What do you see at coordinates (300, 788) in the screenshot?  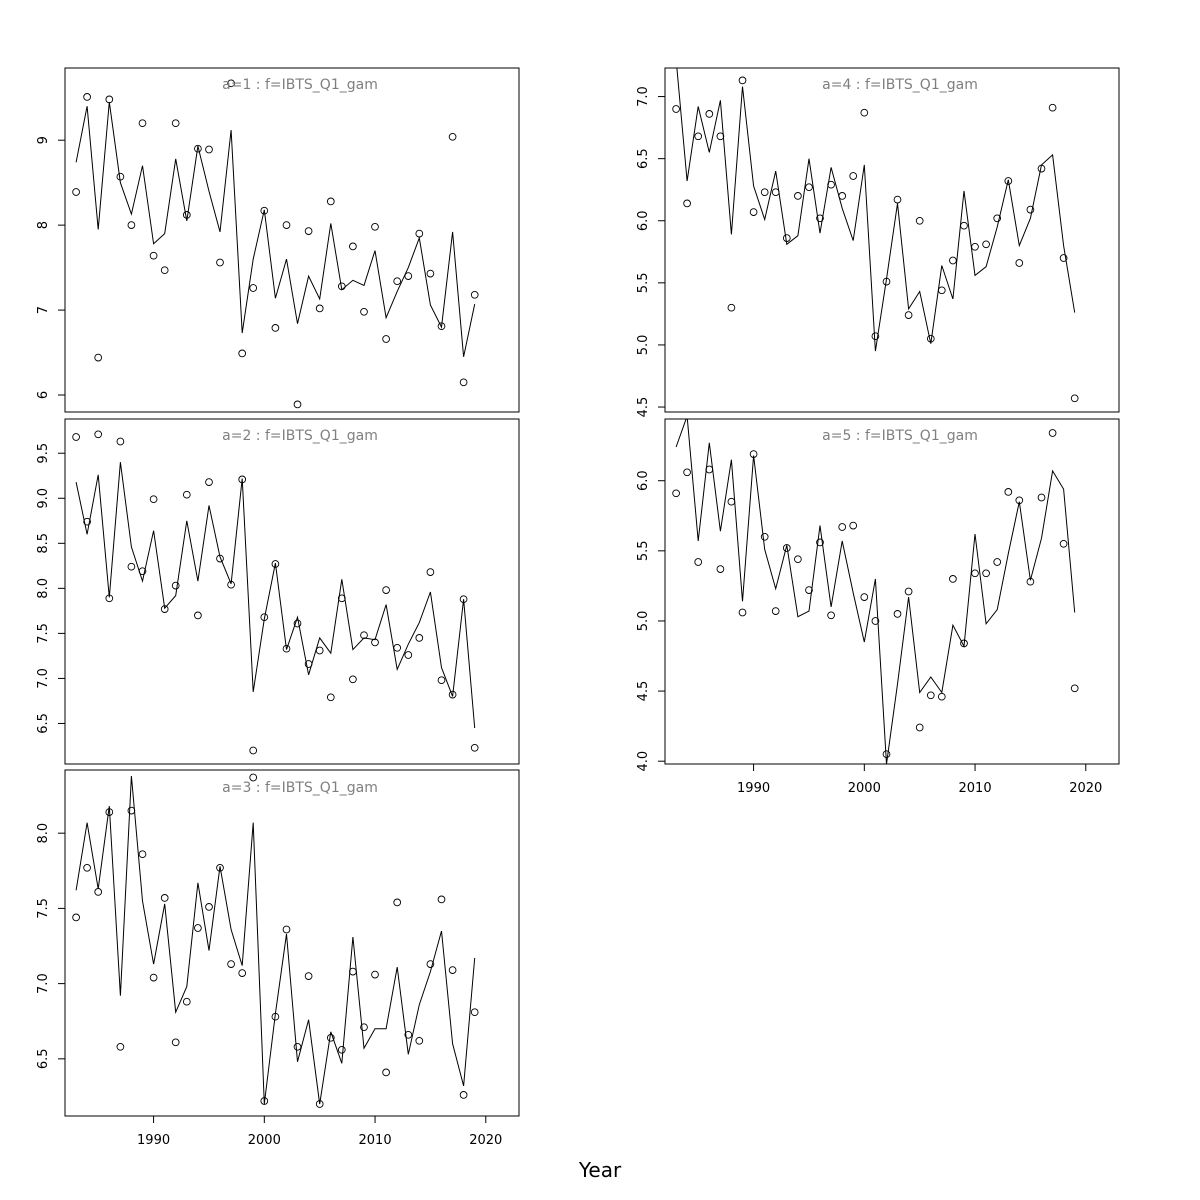 I see `panel-title: a=3 : f=IBTS_Q1_gam` at bounding box center [300, 788].